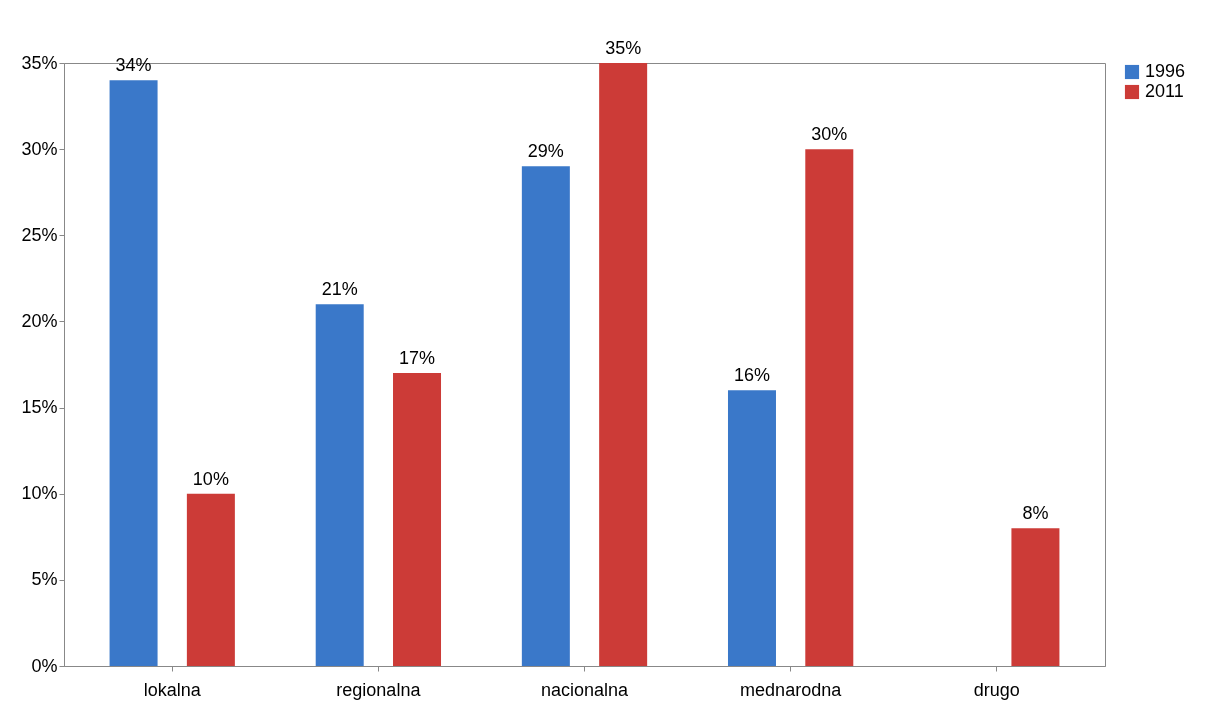 This screenshot has width=1206, height=719. Describe the element at coordinates (585, 689) in the screenshot. I see `x-tick-label: nacionalna` at that location.